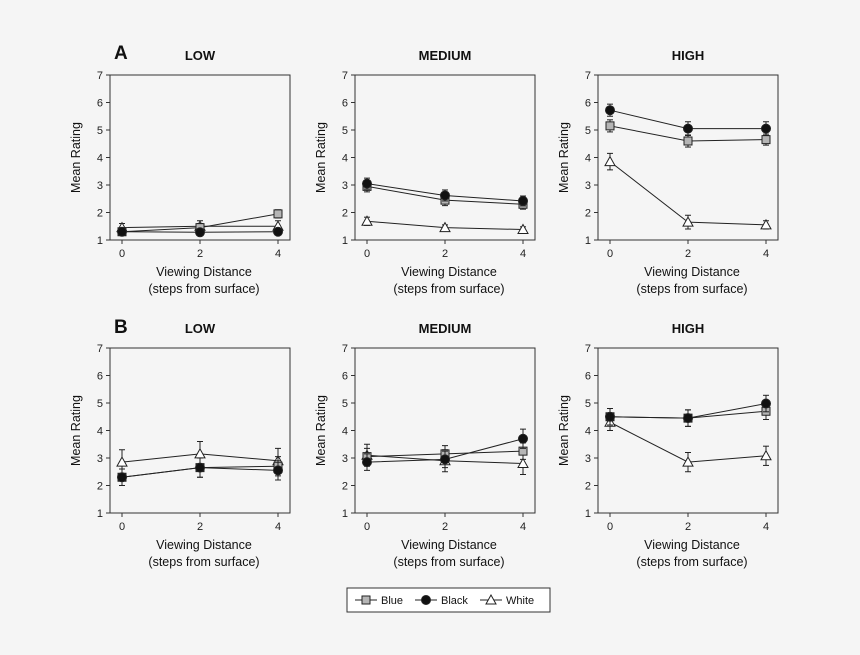 This screenshot has height=655, width=860. What do you see at coordinates (445, 225) in the screenshot?
I see `series-white` at bounding box center [445, 225].